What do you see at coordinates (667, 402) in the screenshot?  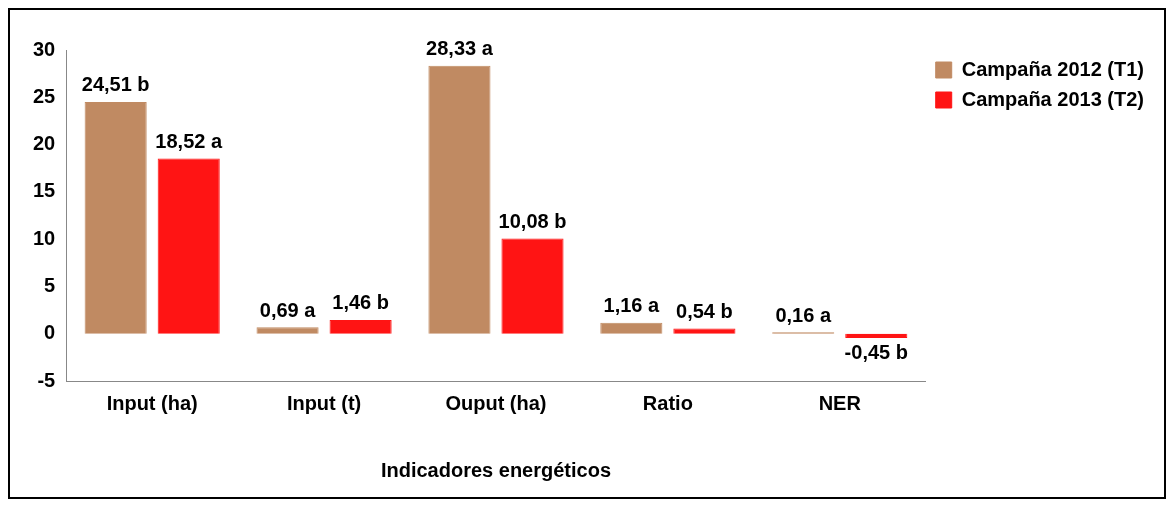 I see `x-tick-label: Ratio` at bounding box center [667, 402].